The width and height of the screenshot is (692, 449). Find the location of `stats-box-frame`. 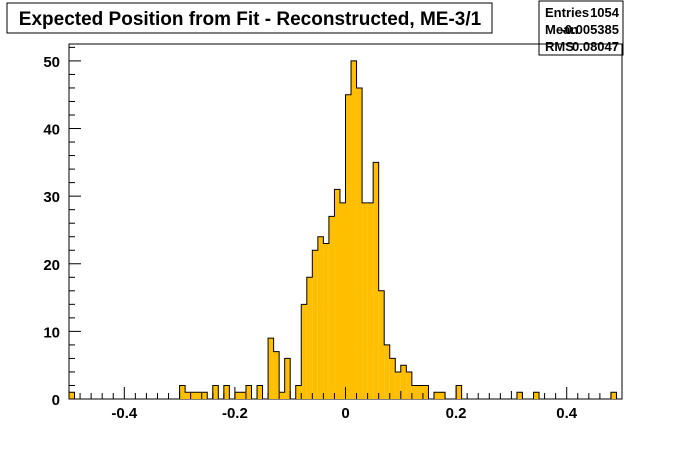

stats-box-frame is located at coordinates (581, 28).